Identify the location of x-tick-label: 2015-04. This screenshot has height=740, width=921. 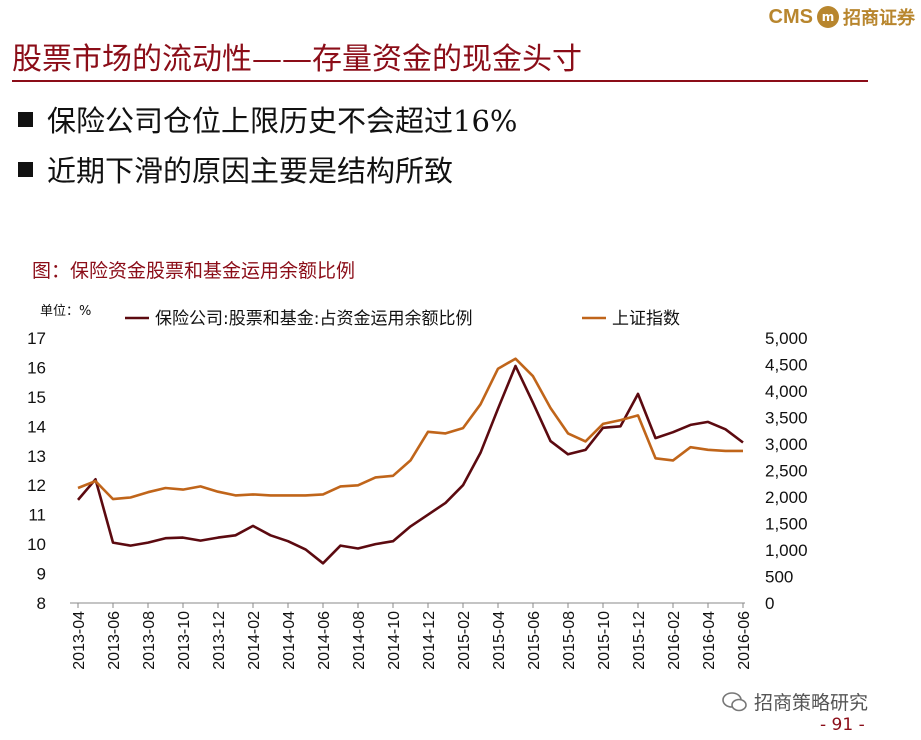
(499, 640).